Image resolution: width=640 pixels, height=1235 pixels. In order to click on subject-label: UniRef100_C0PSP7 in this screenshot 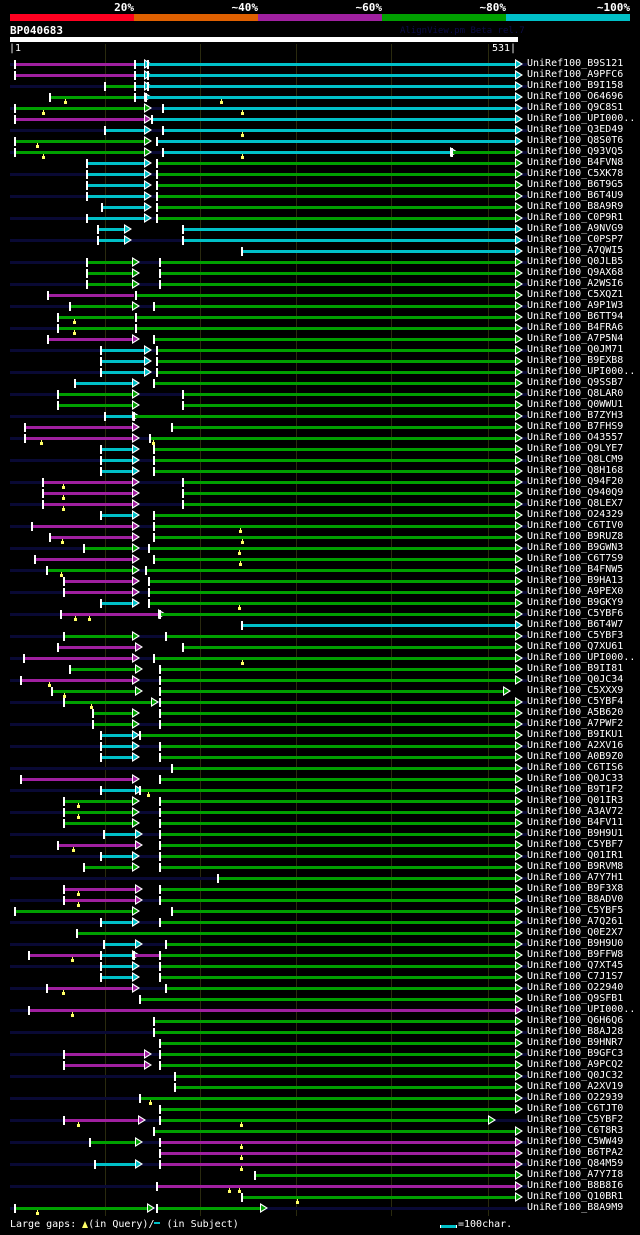, I will do `click(575, 239)`.